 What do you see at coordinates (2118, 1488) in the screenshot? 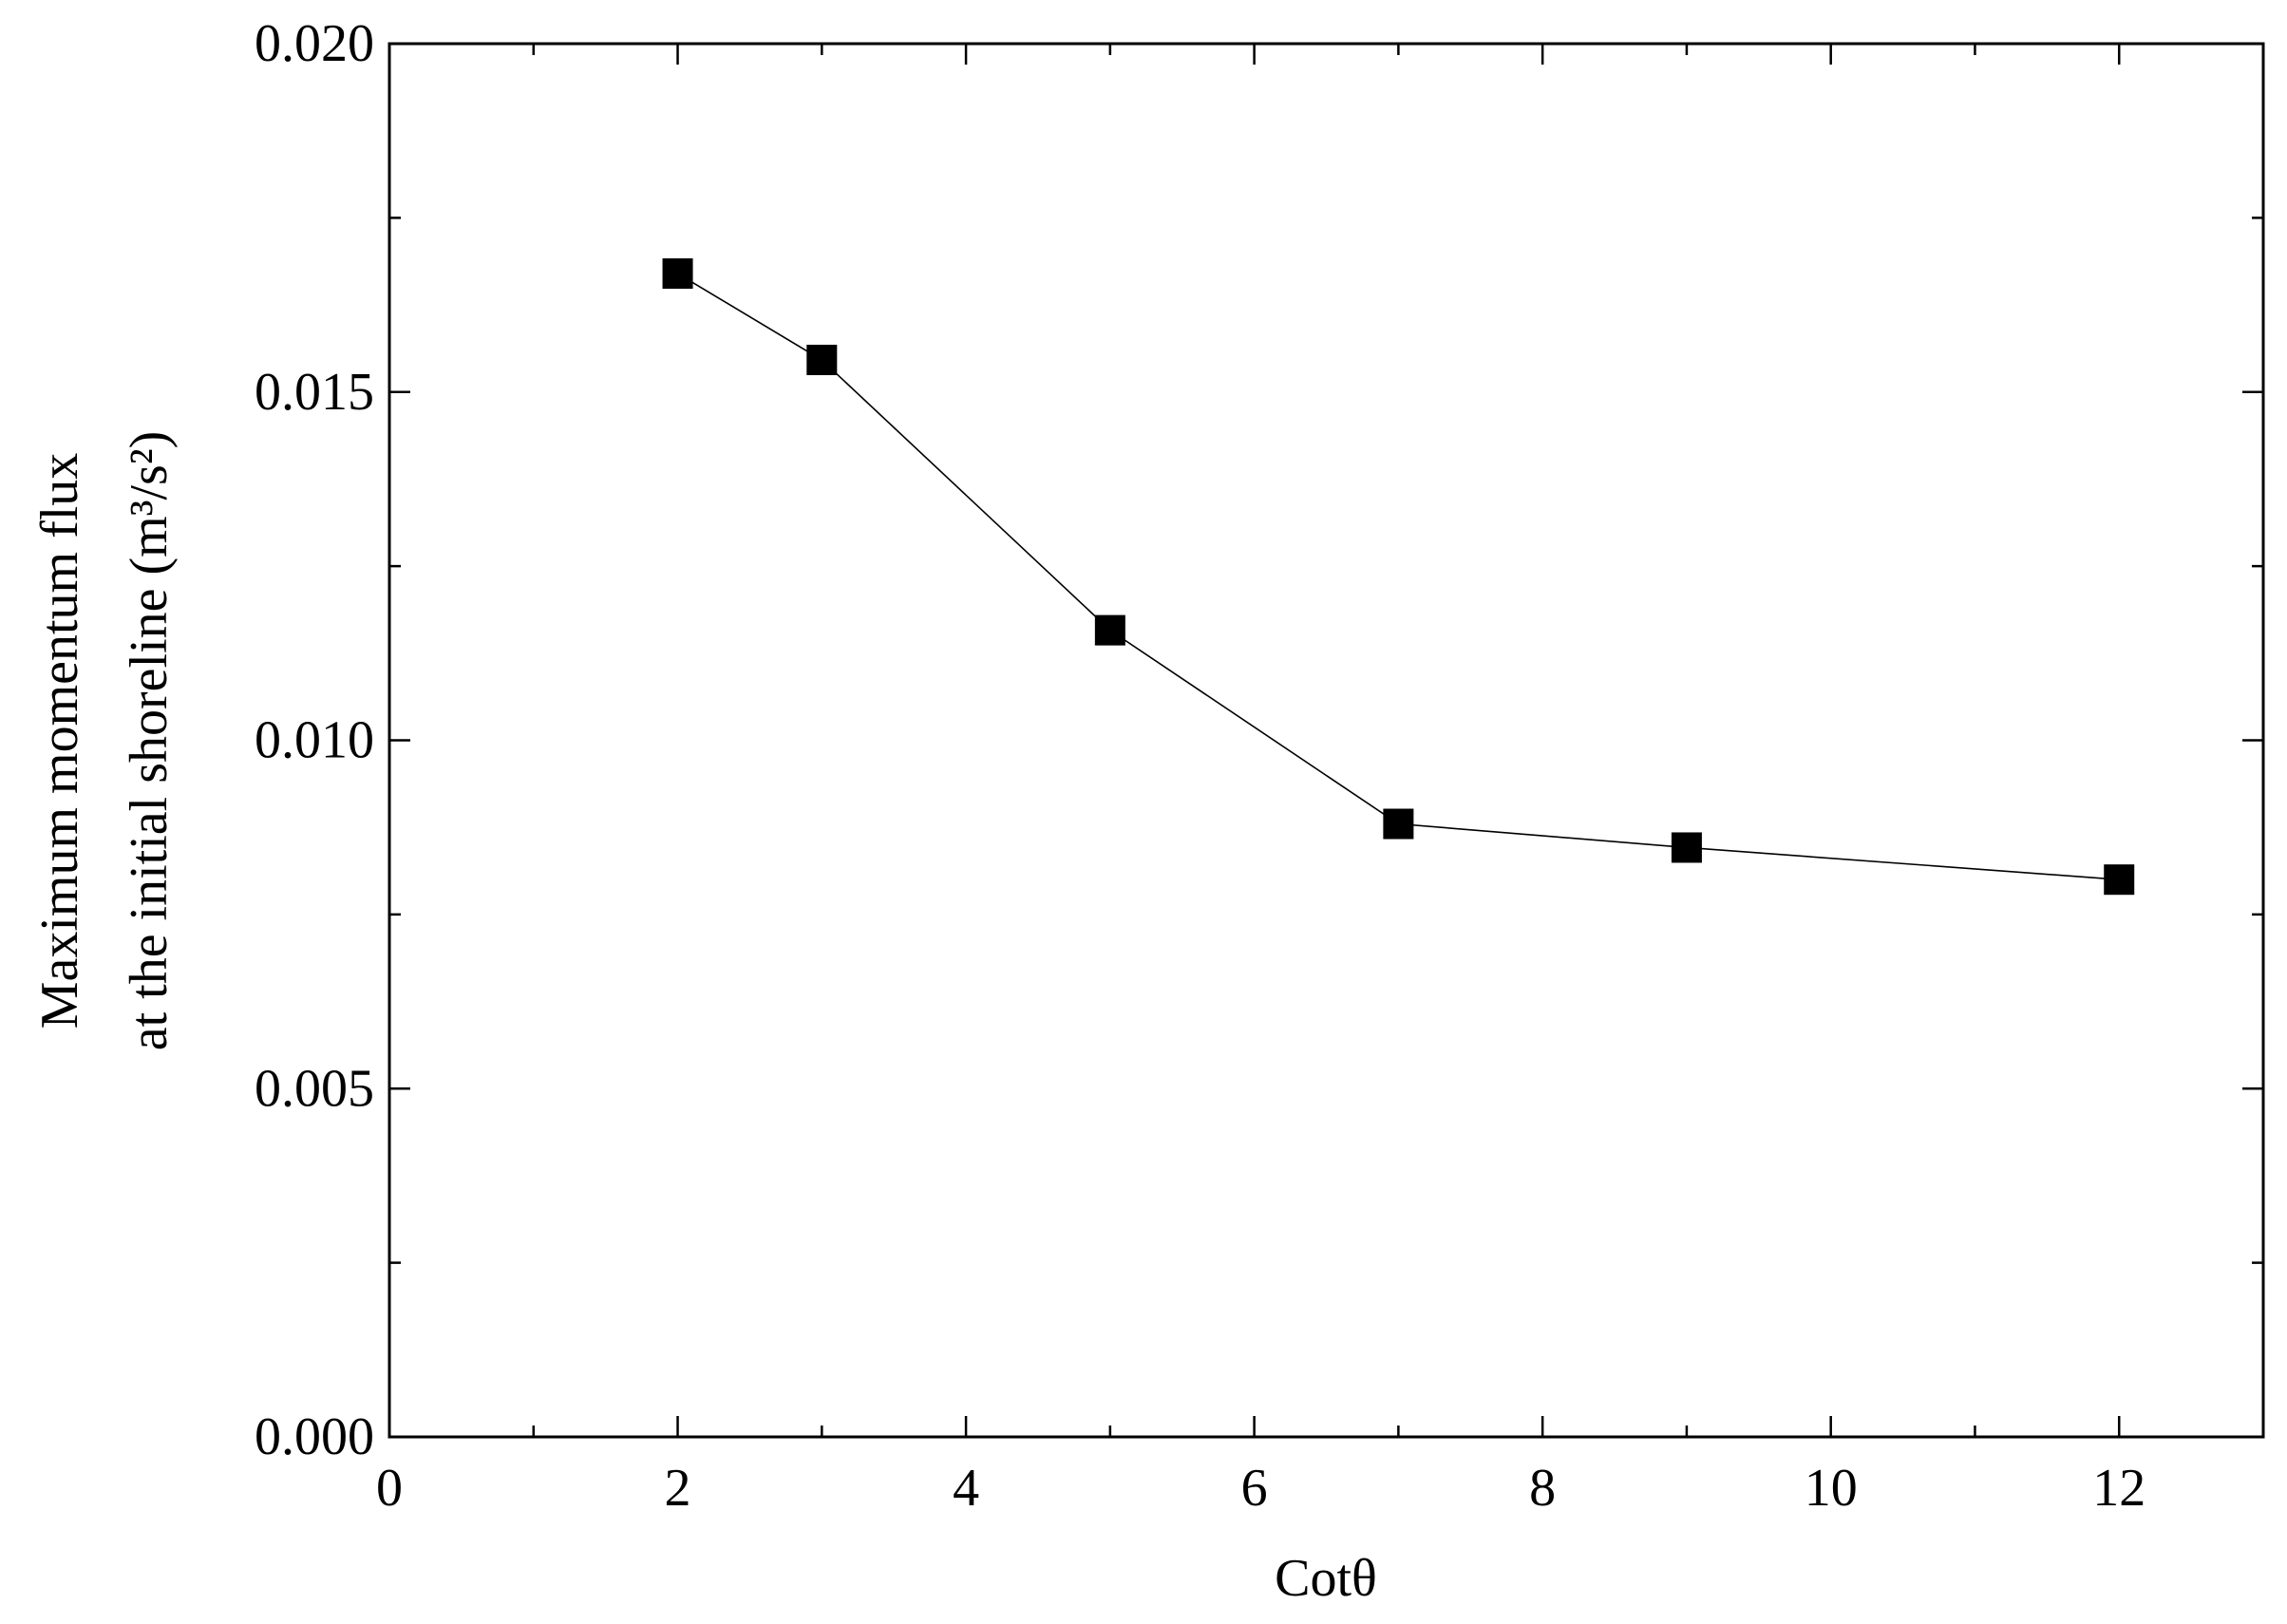
I see `x-tick-label: 12` at bounding box center [2118, 1488].